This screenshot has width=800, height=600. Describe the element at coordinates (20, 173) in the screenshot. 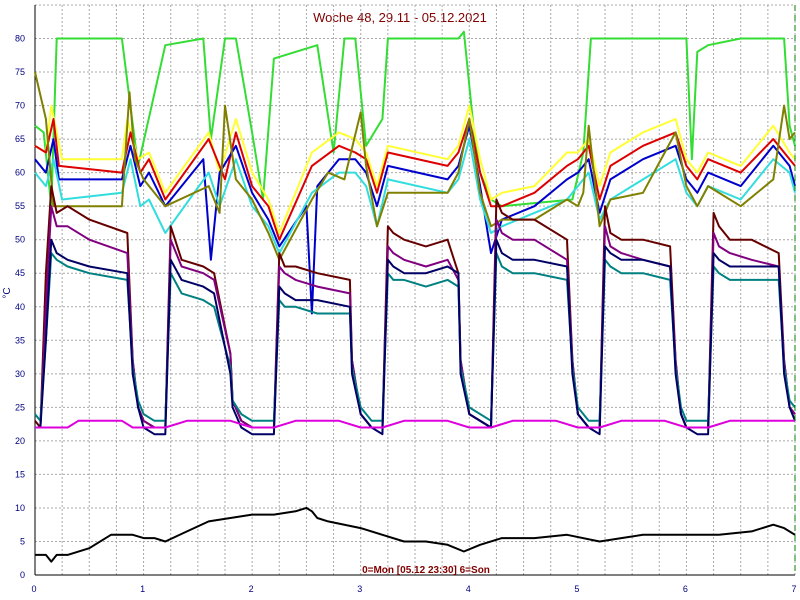

I see `y-tick-label: 60` at that location.